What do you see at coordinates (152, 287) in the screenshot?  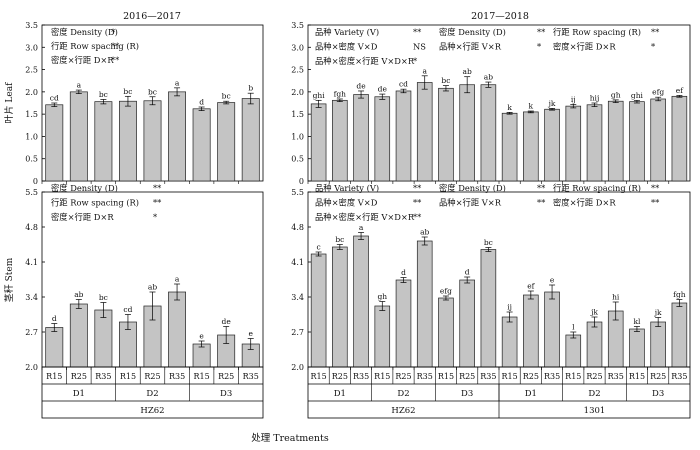 I see `bottom-left-bar-letter: ab` at bounding box center [152, 287].